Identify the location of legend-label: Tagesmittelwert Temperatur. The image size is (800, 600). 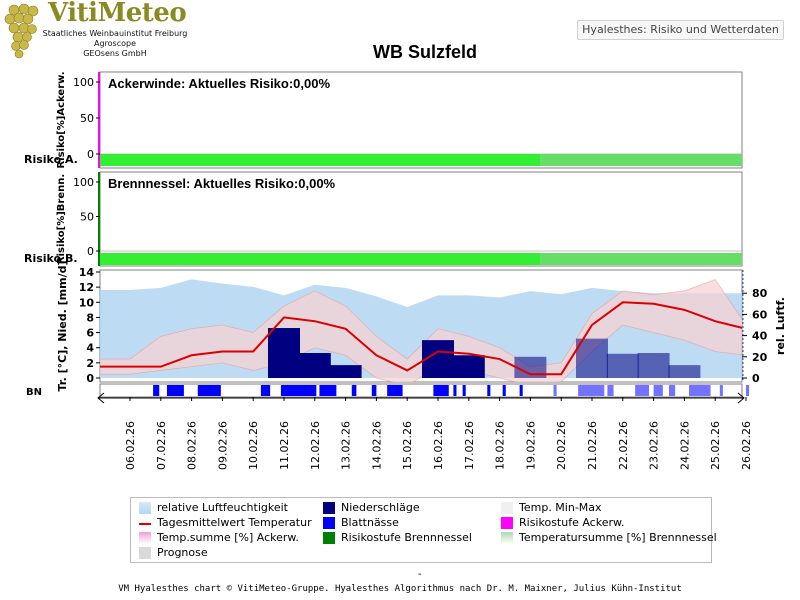
(234, 522).